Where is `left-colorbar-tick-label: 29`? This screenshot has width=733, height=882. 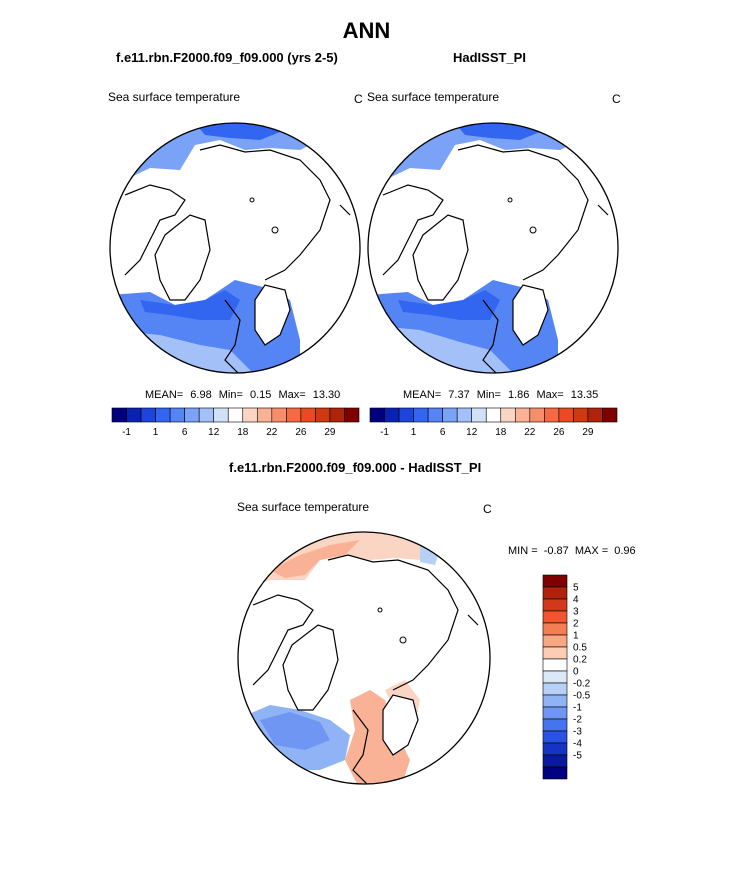 left-colorbar-tick-label: 29 is located at coordinates (330, 432).